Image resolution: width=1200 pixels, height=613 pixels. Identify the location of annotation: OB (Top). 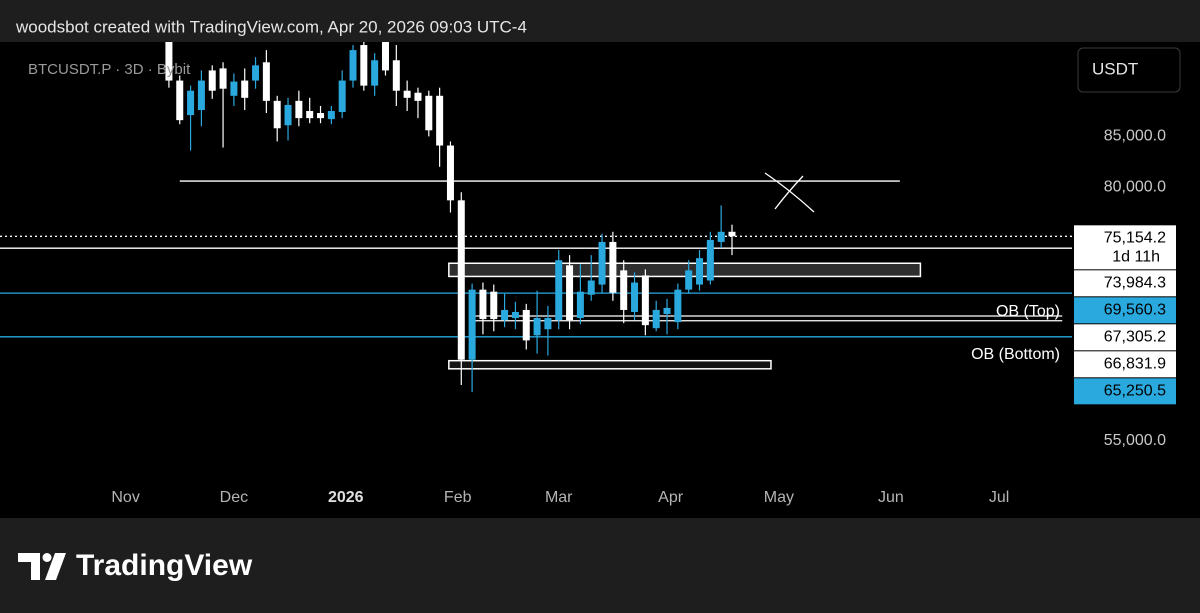
(1028, 311).